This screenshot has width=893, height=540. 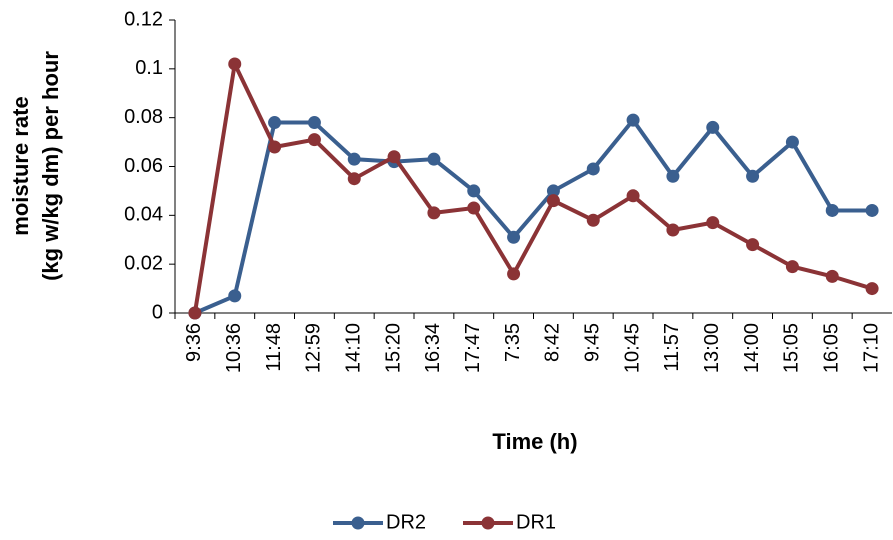 What do you see at coordinates (792, 348) in the screenshot?
I see `x-tick-label: 15:05` at bounding box center [792, 348].